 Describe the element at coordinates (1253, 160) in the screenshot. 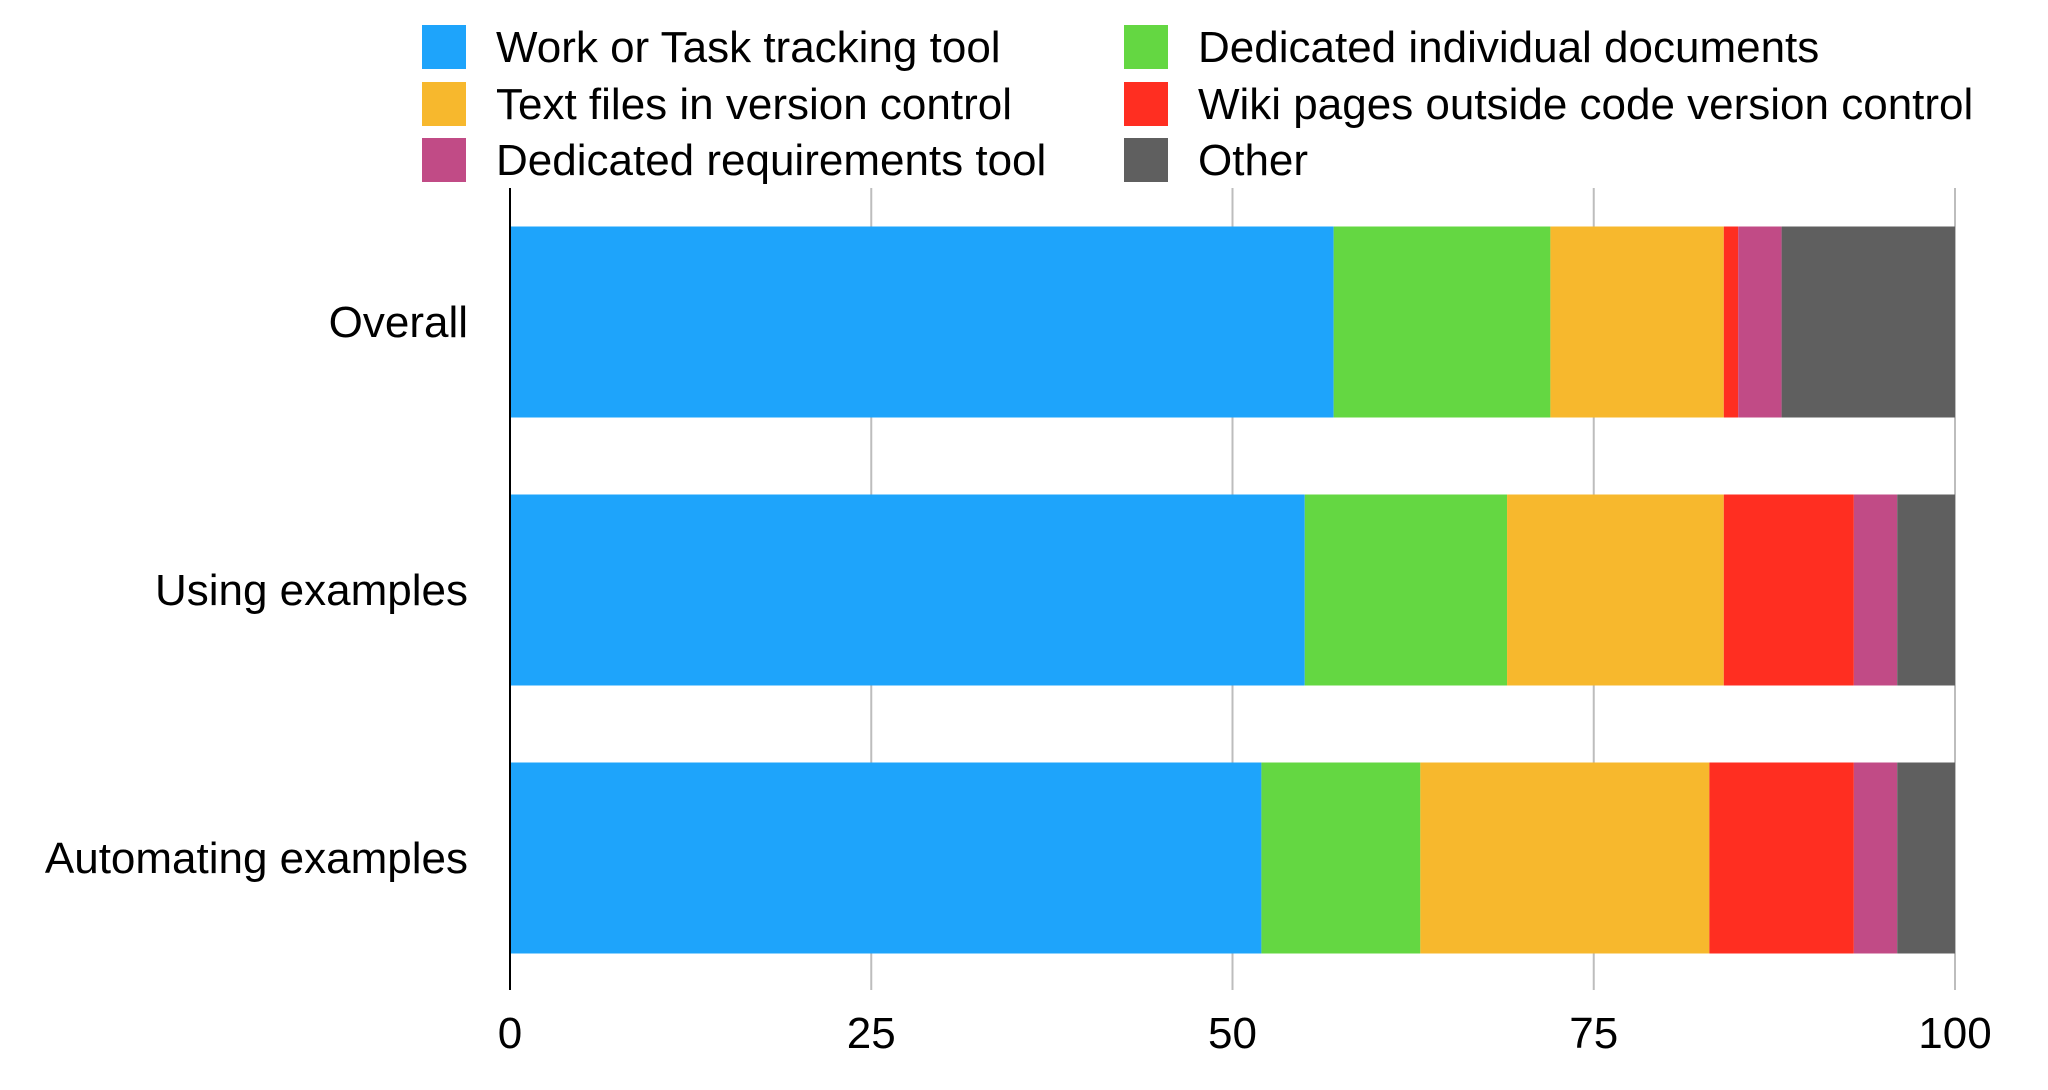

I see `legend-label-other: Other` at that location.